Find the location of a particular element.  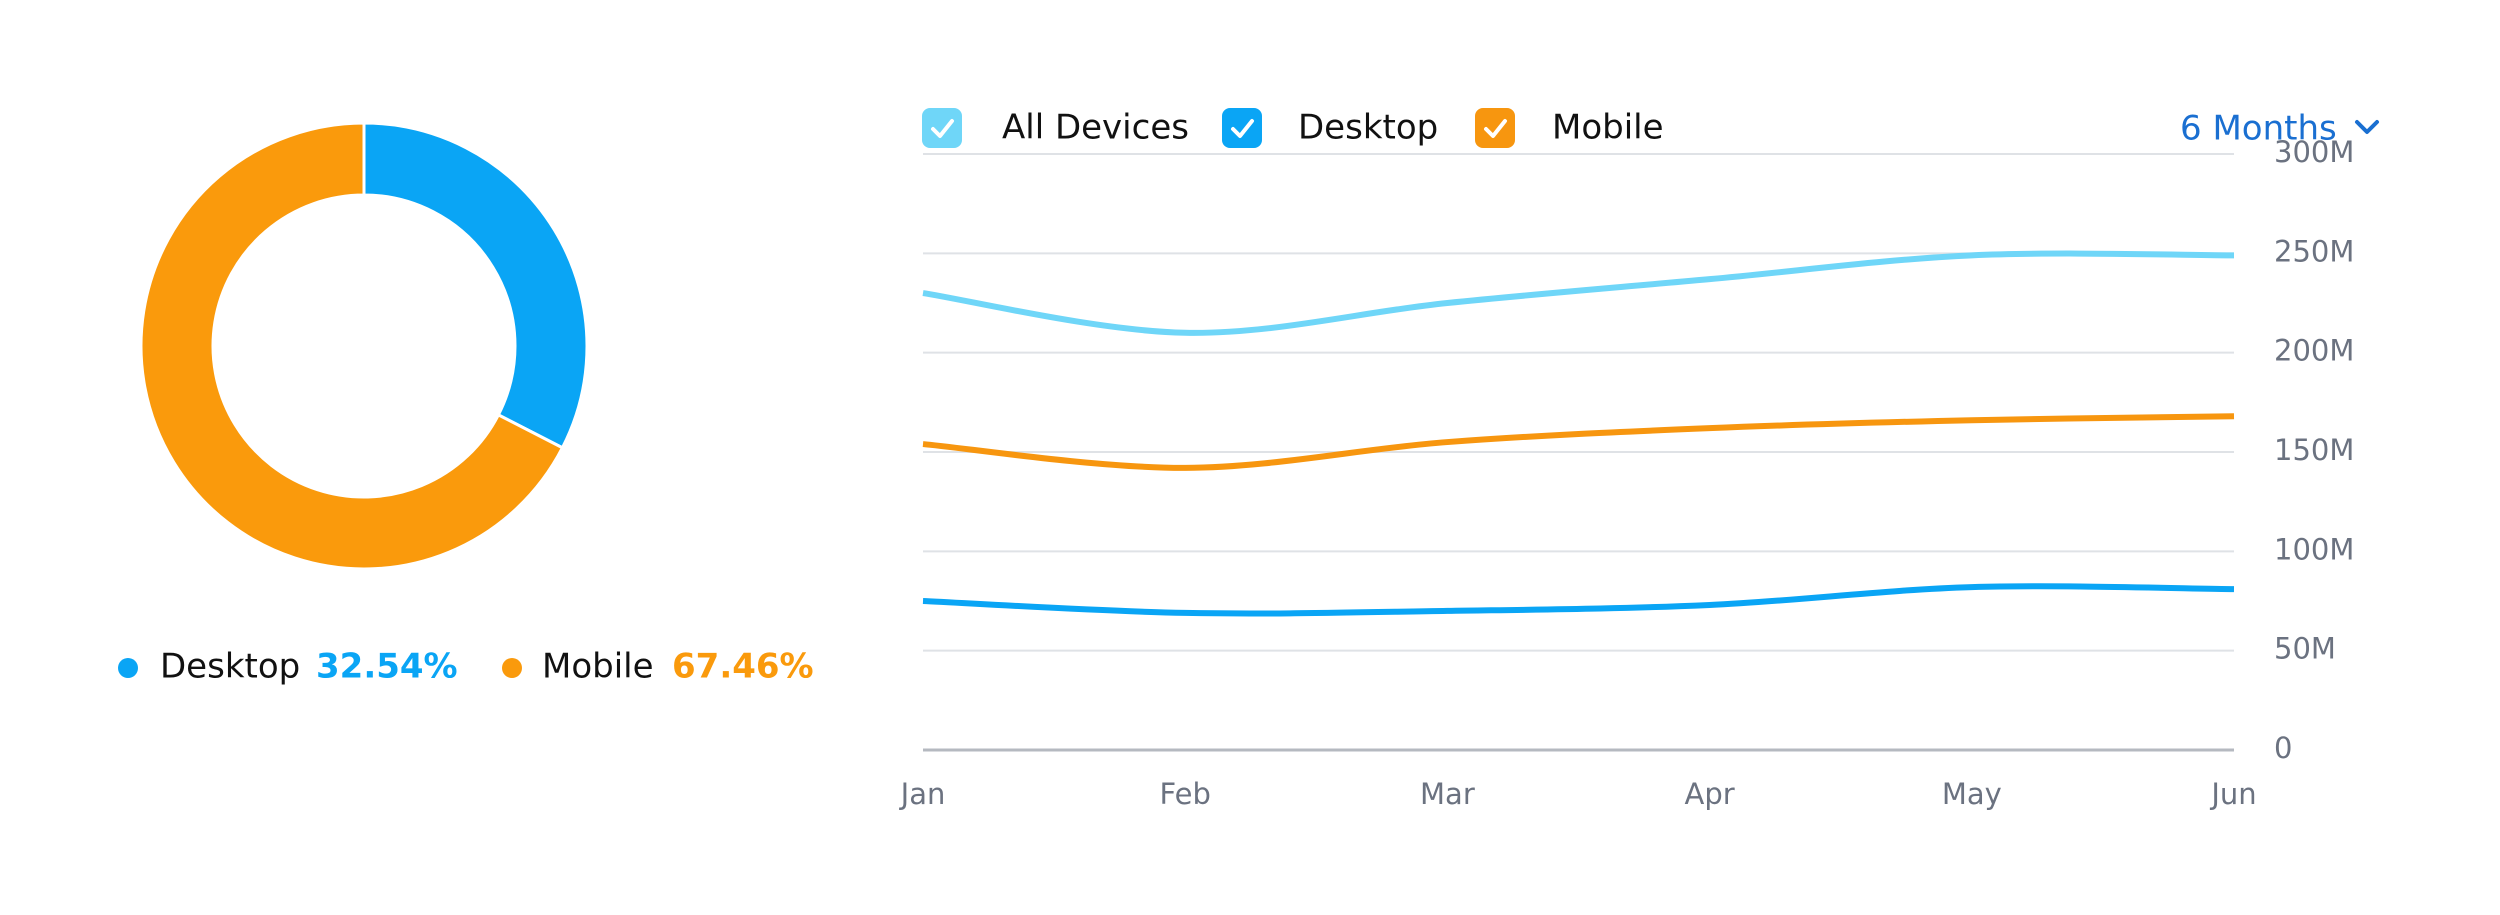

value-label: 32.54% is located at coordinates (387, 667).